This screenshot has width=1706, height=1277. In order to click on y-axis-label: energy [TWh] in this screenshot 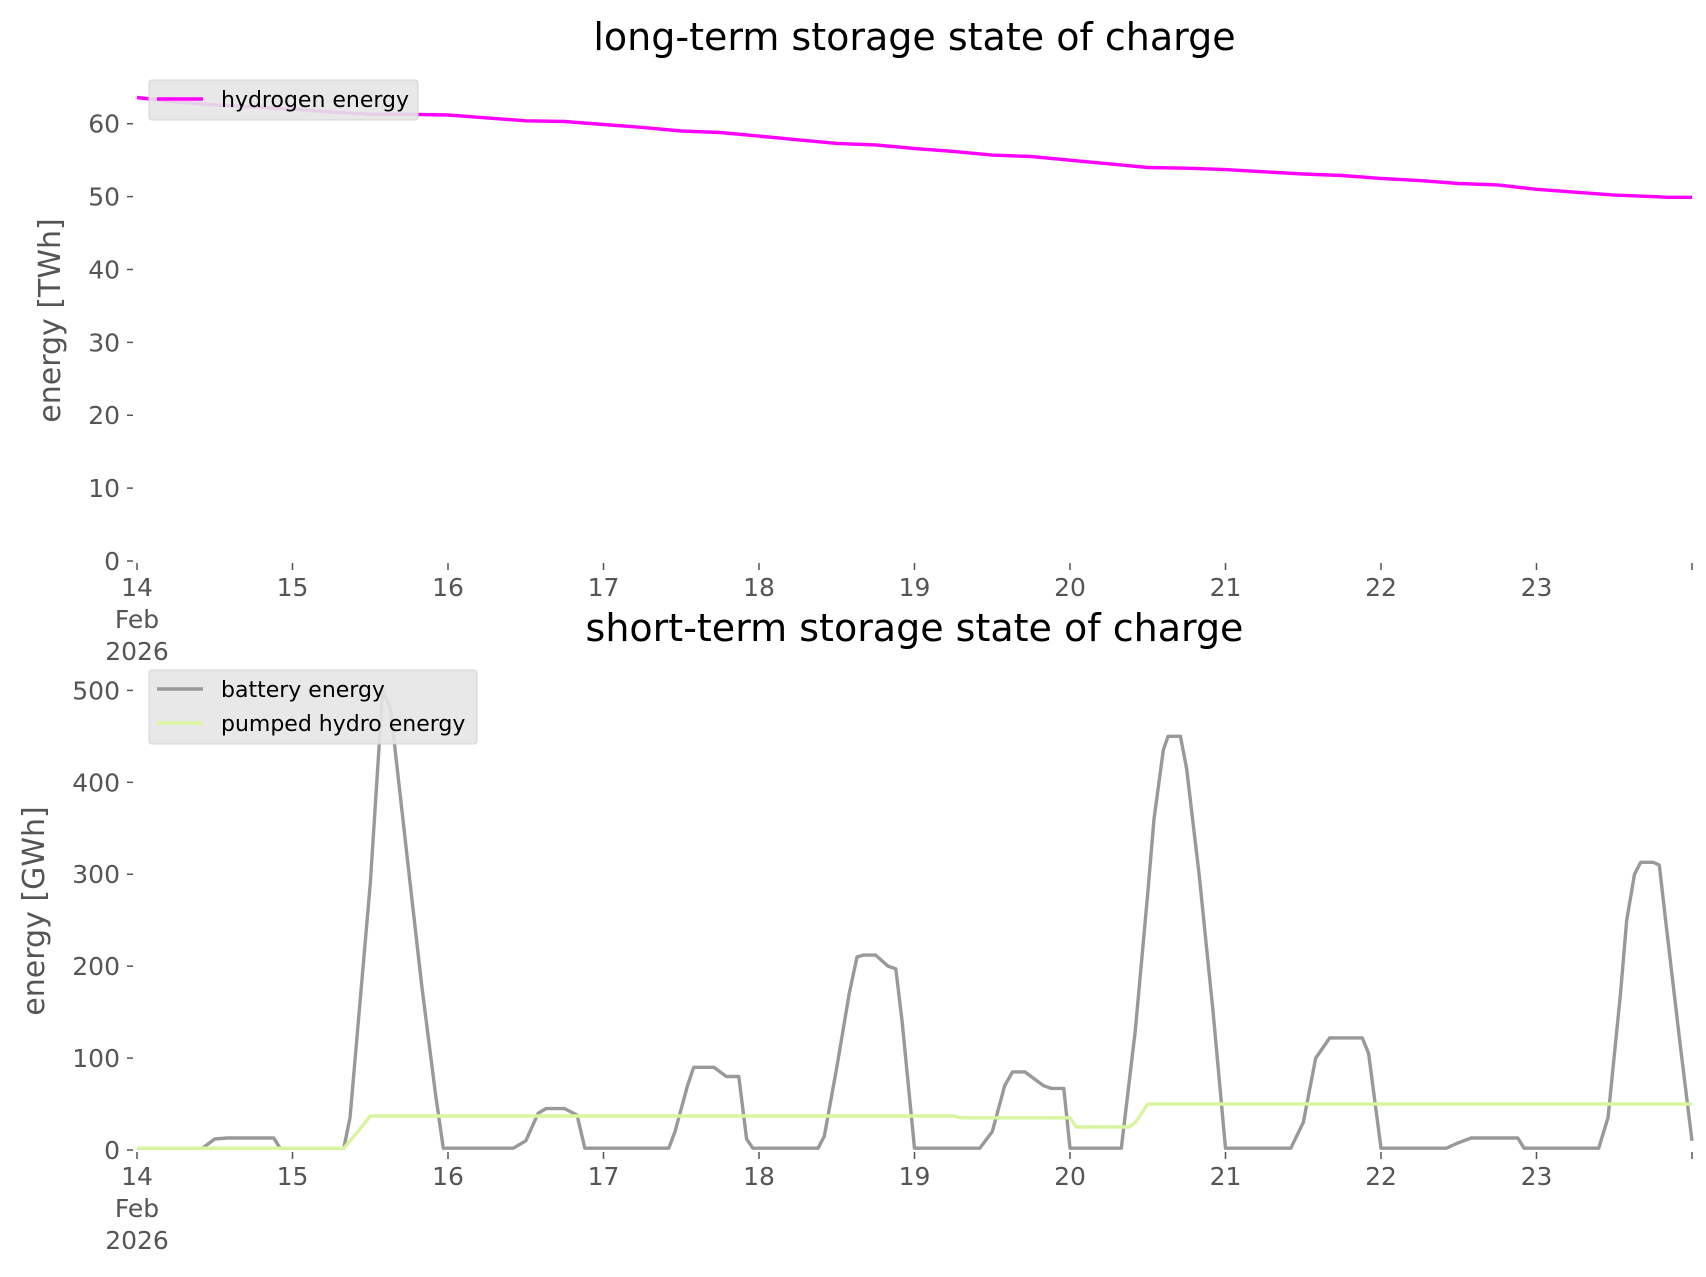, I will do `click(50, 320)`.